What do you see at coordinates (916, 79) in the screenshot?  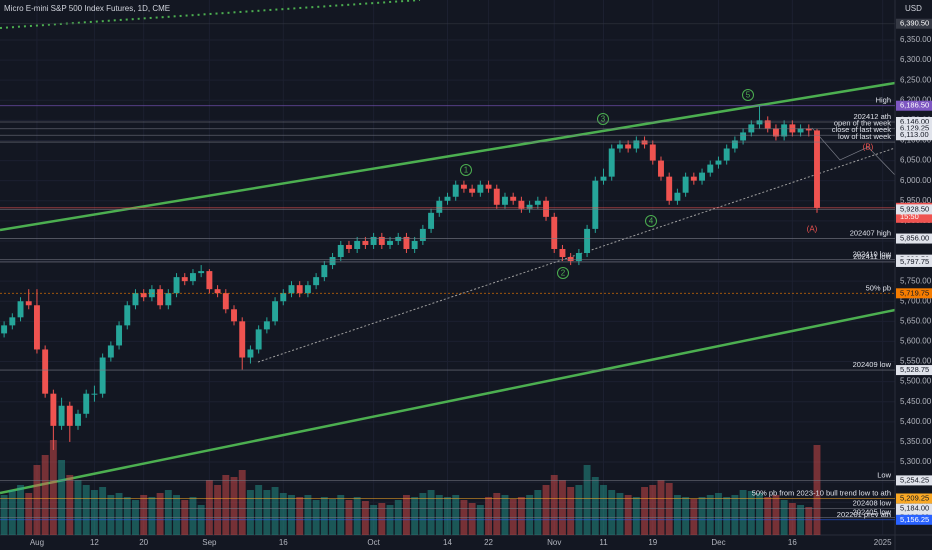 I see `y-tick-label: 6,250.00` at bounding box center [916, 79].